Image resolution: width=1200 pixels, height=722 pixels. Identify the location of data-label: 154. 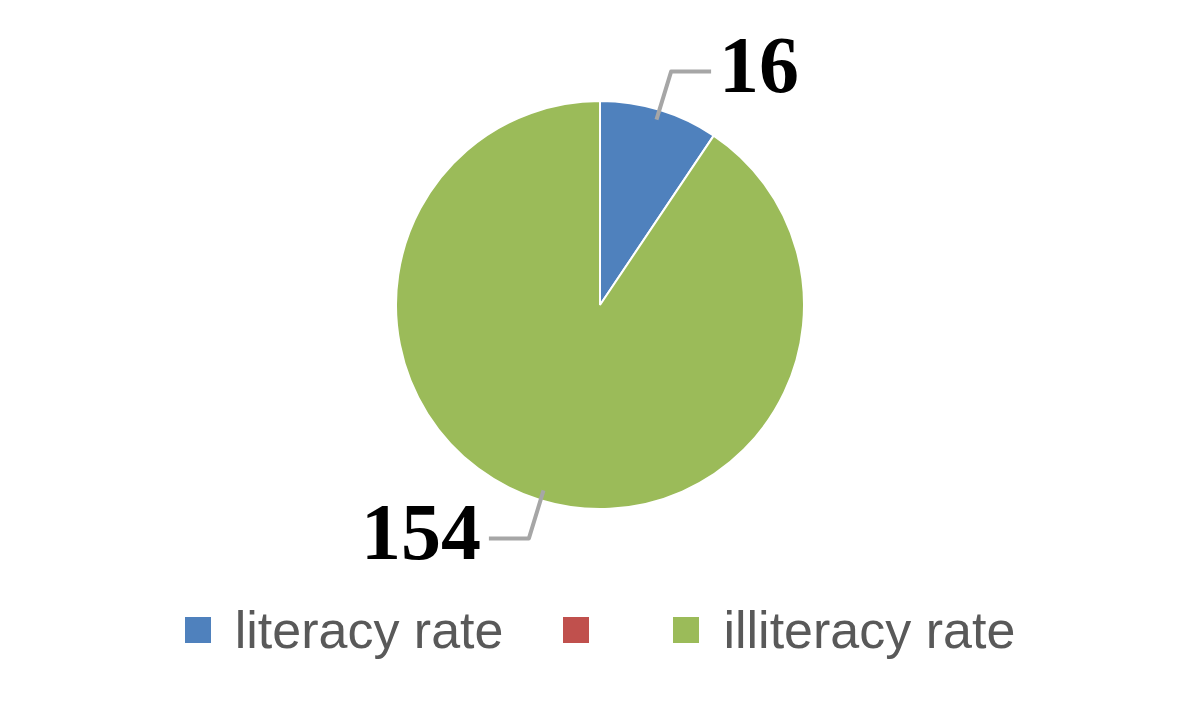
(420, 532).